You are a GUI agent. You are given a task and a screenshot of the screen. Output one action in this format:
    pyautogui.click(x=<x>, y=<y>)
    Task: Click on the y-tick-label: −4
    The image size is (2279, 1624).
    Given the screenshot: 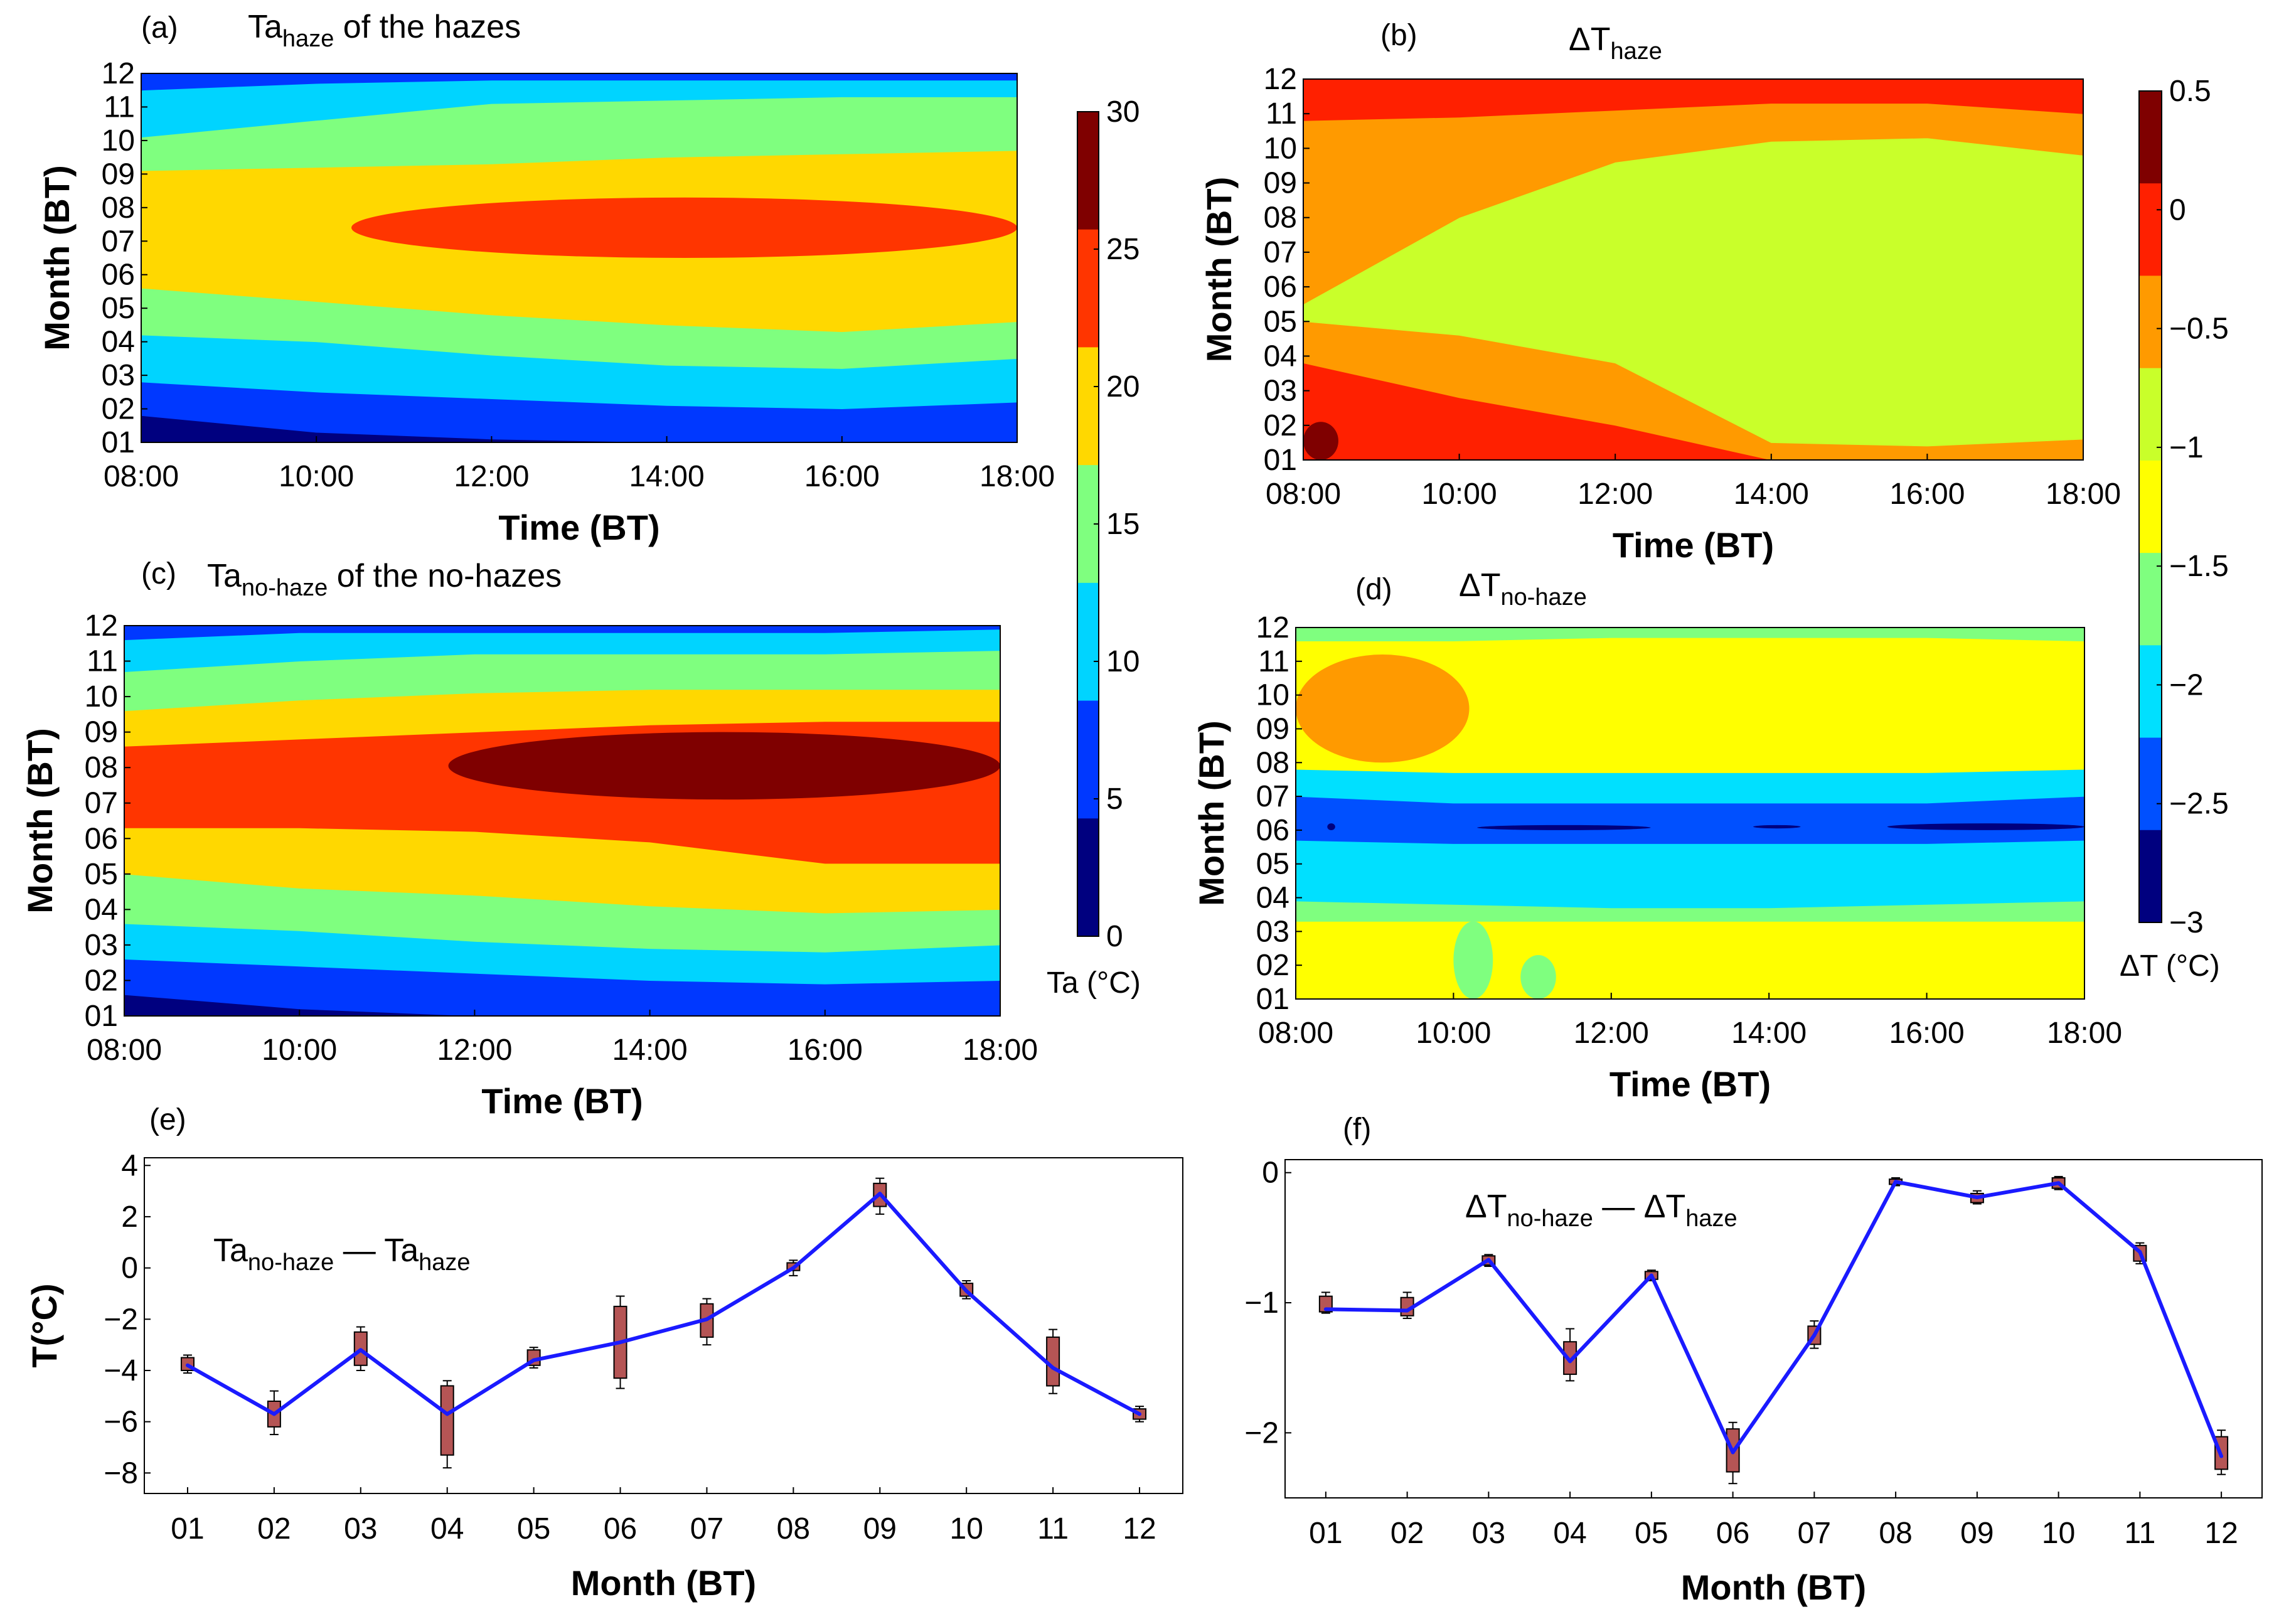 What is the action you would take?
    pyautogui.click(x=121, y=1371)
    